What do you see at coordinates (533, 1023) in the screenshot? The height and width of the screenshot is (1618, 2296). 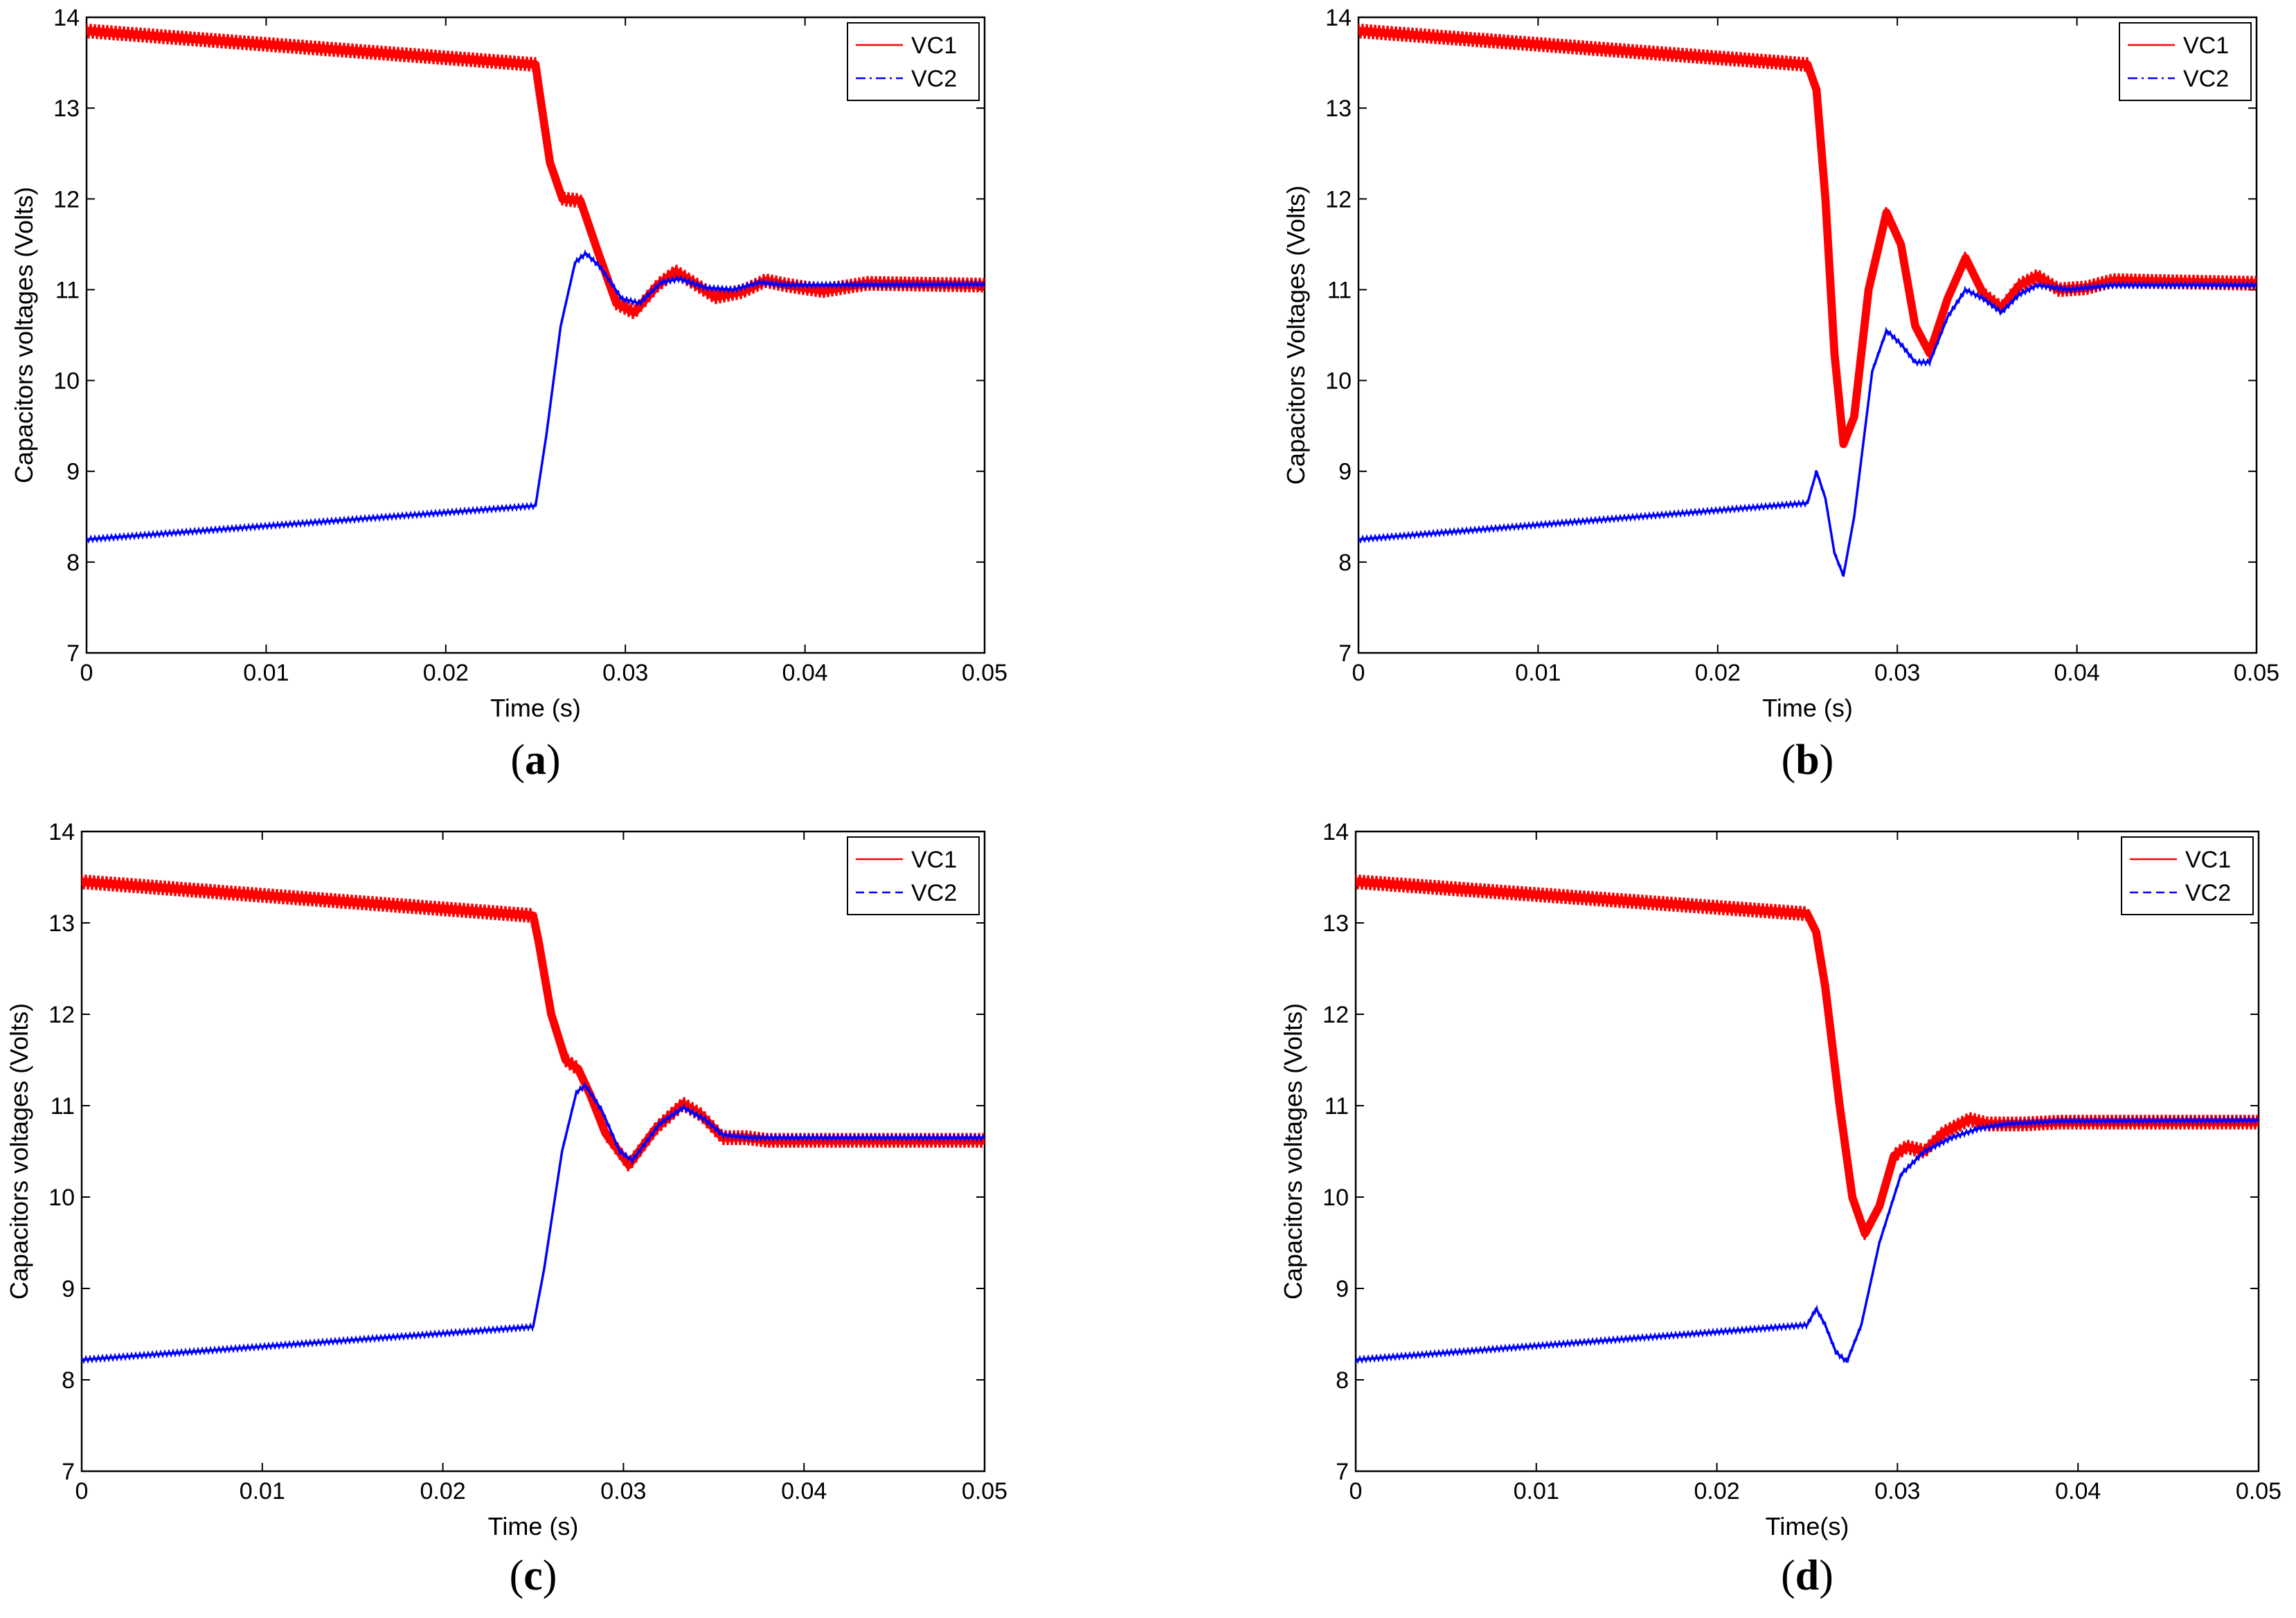 I see `series-vc1-line` at bounding box center [533, 1023].